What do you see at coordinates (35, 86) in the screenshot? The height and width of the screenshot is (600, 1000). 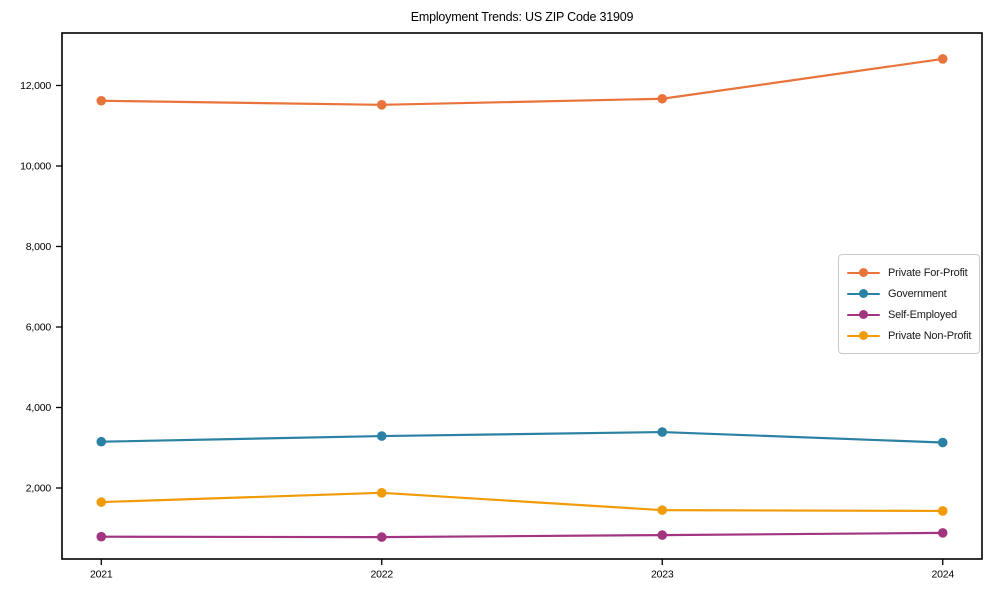 I see `y-tick-label: 12,000` at bounding box center [35, 86].